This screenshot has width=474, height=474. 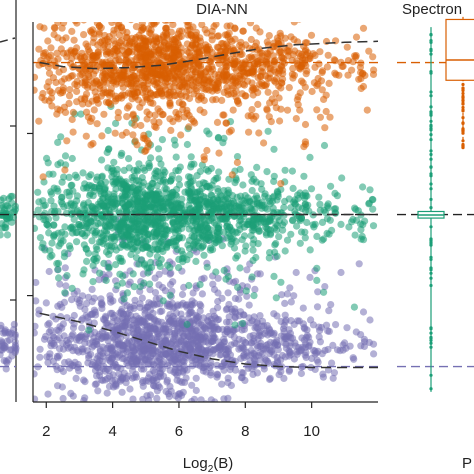 I want to click on left-scatter-point, so click(x=15, y=352).